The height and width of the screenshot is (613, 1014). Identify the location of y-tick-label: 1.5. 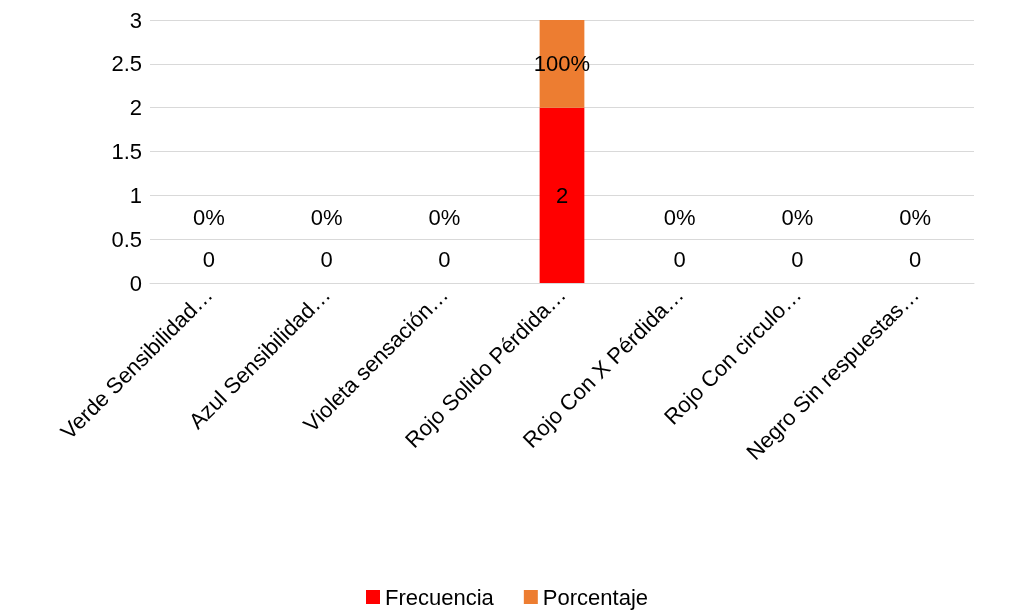
(126, 151).